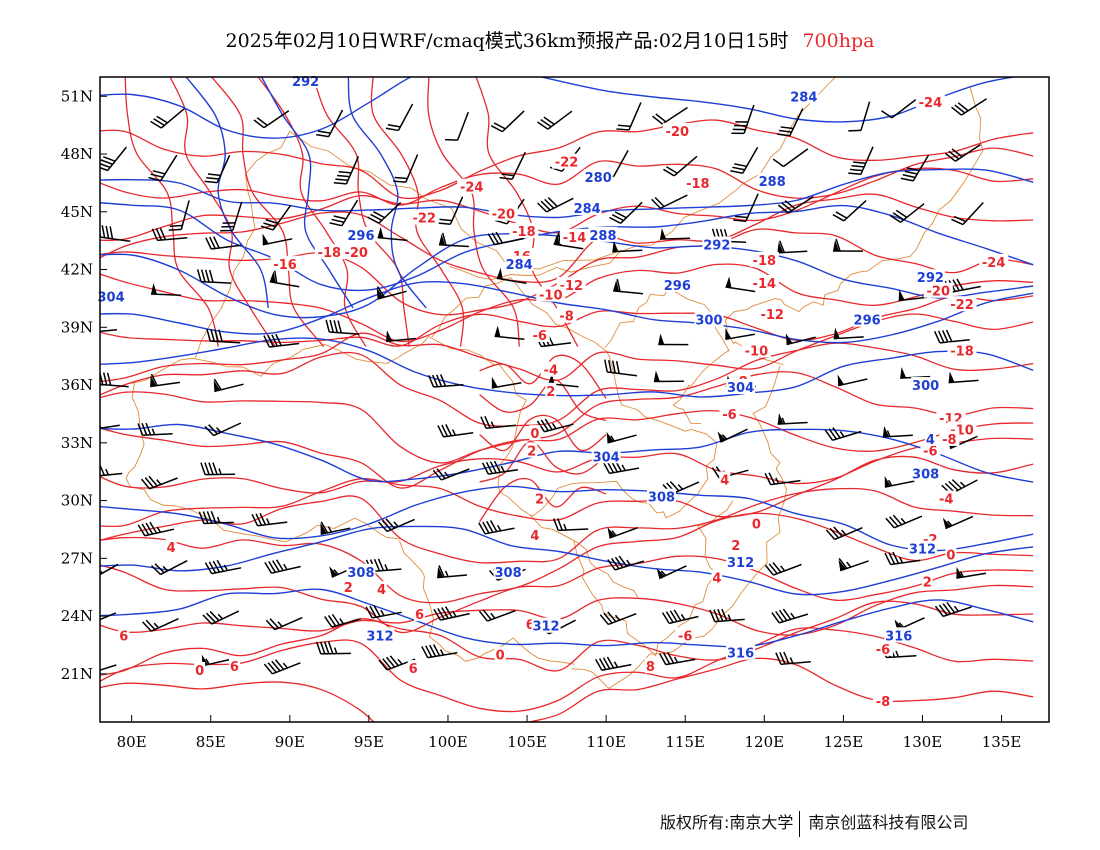 The height and width of the screenshot is (850, 1100). I want to click on height-contour-label: 312, so click(379, 636).